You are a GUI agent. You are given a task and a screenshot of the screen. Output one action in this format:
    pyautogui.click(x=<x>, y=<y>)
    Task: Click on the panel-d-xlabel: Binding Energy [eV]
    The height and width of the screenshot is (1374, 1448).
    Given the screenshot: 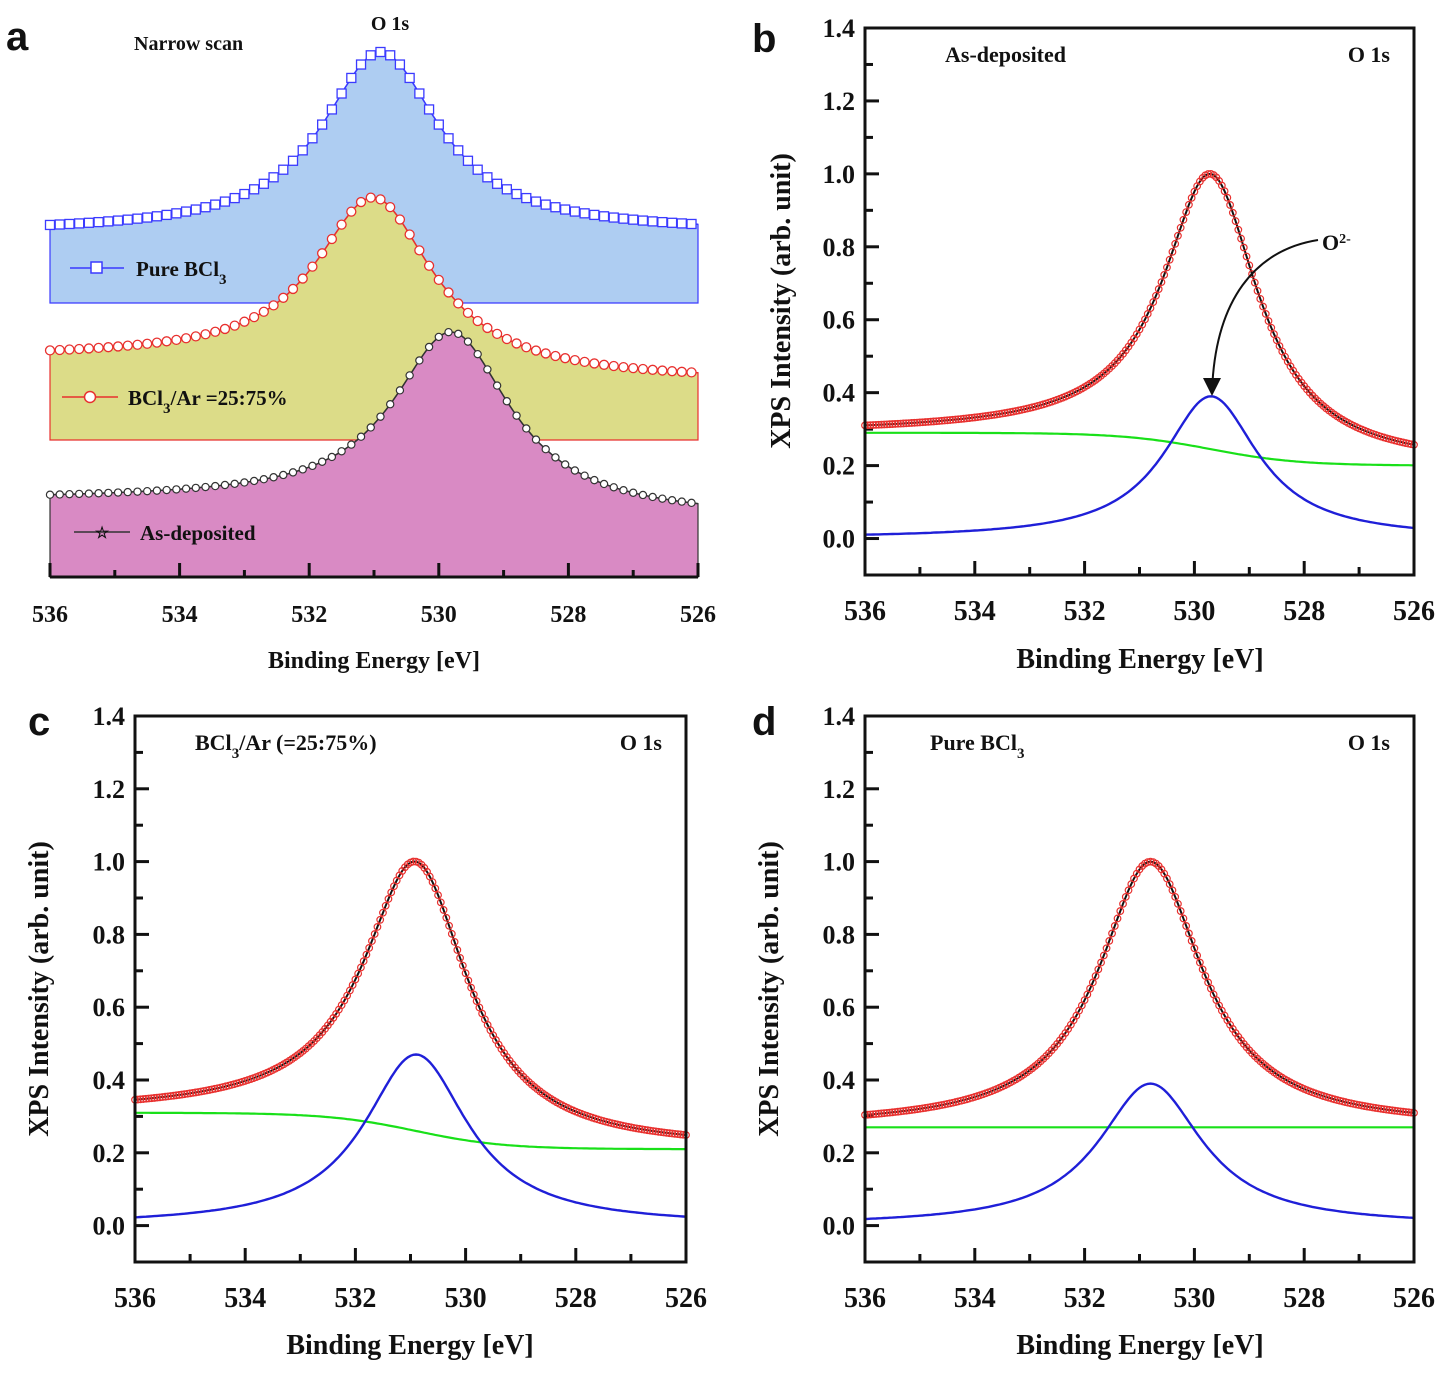 What is the action you would take?
    pyautogui.click(x=1139, y=1345)
    